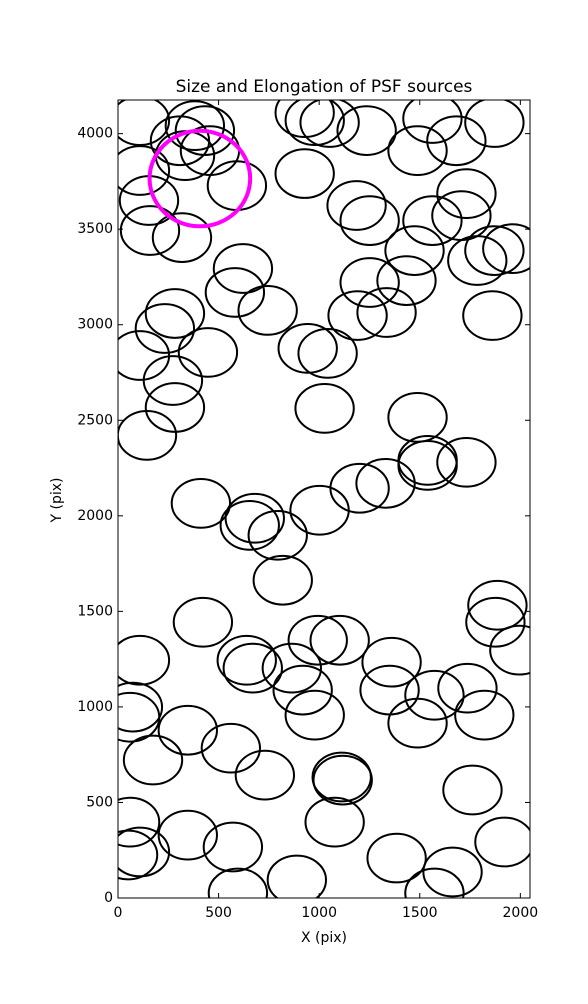 This screenshot has width=588, height=1004. I want to click on y-tick-label: 4000, so click(95, 134).